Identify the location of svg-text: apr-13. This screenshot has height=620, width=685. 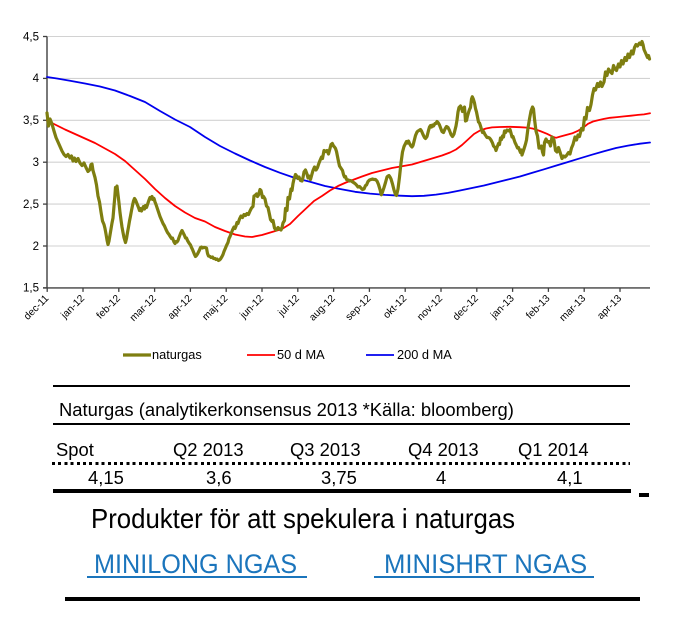
(610, 307).